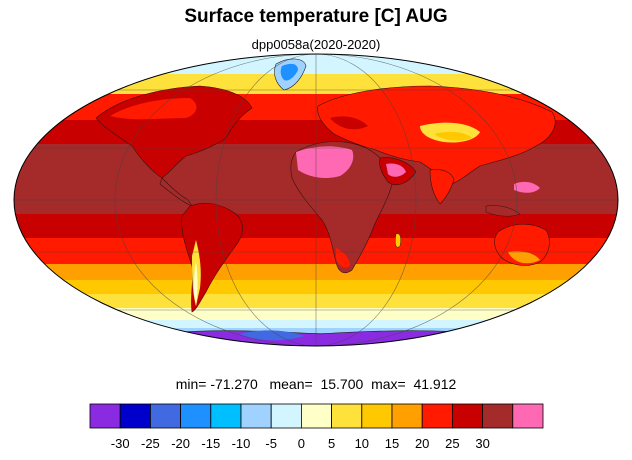 The image size is (632, 460). Describe the element at coordinates (452, 443) in the screenshot. I see `colorbar-tick-label: 25` at that location.